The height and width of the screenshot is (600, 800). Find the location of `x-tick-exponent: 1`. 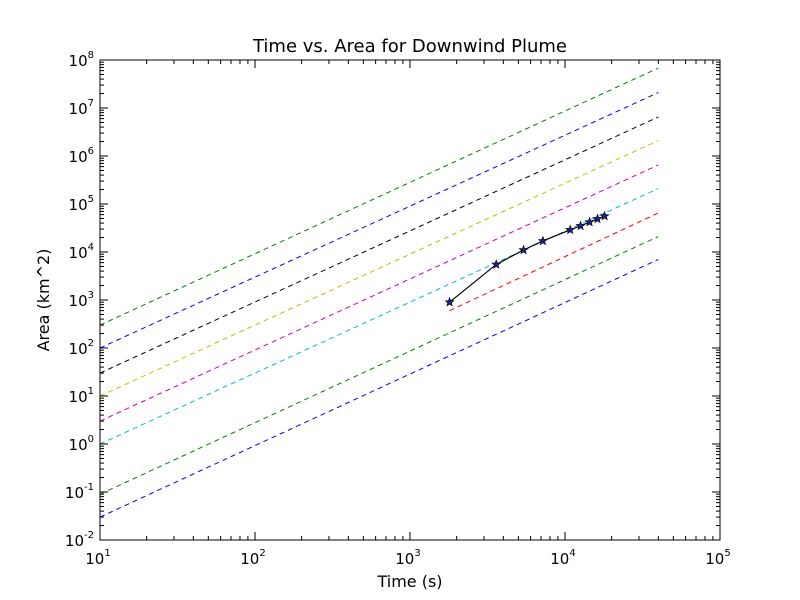

x-tick-exponent: 1 is located at coordinates (107, 553).